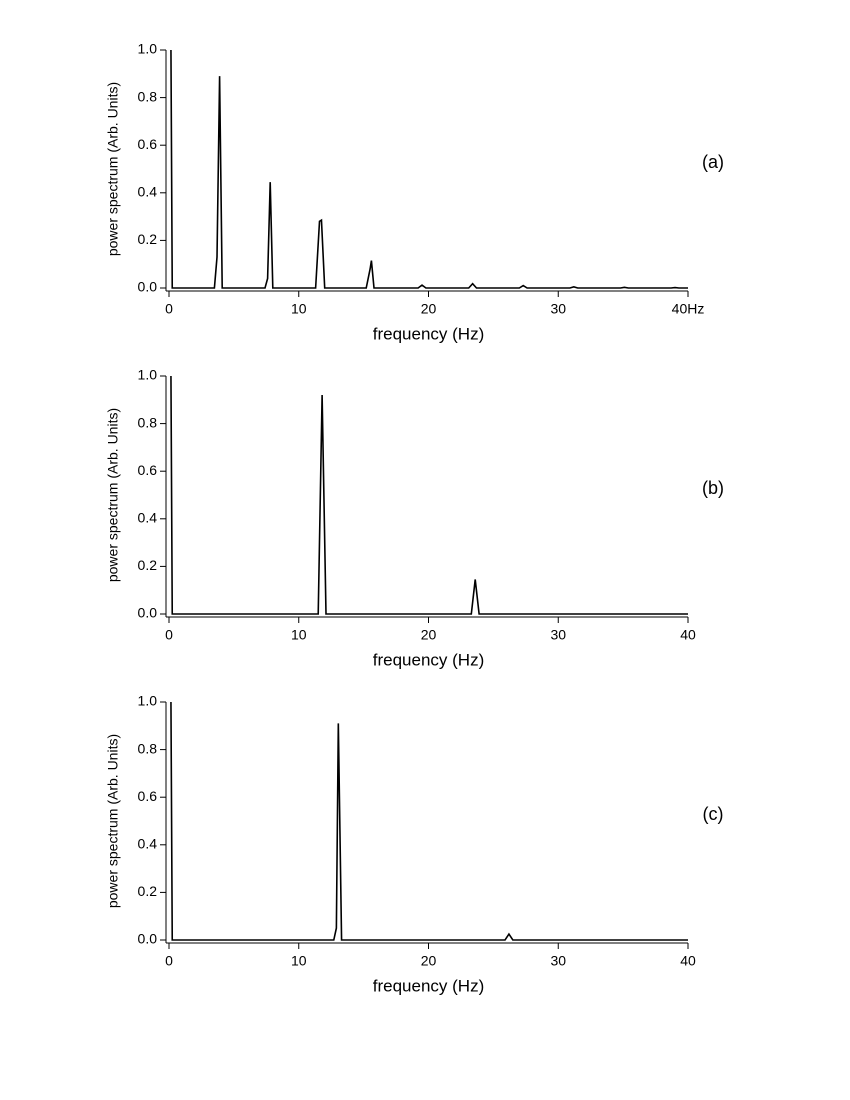  Describe the element at coordinates (713, 162) in the screenshot. I see `panel-label: (a)` at that location.